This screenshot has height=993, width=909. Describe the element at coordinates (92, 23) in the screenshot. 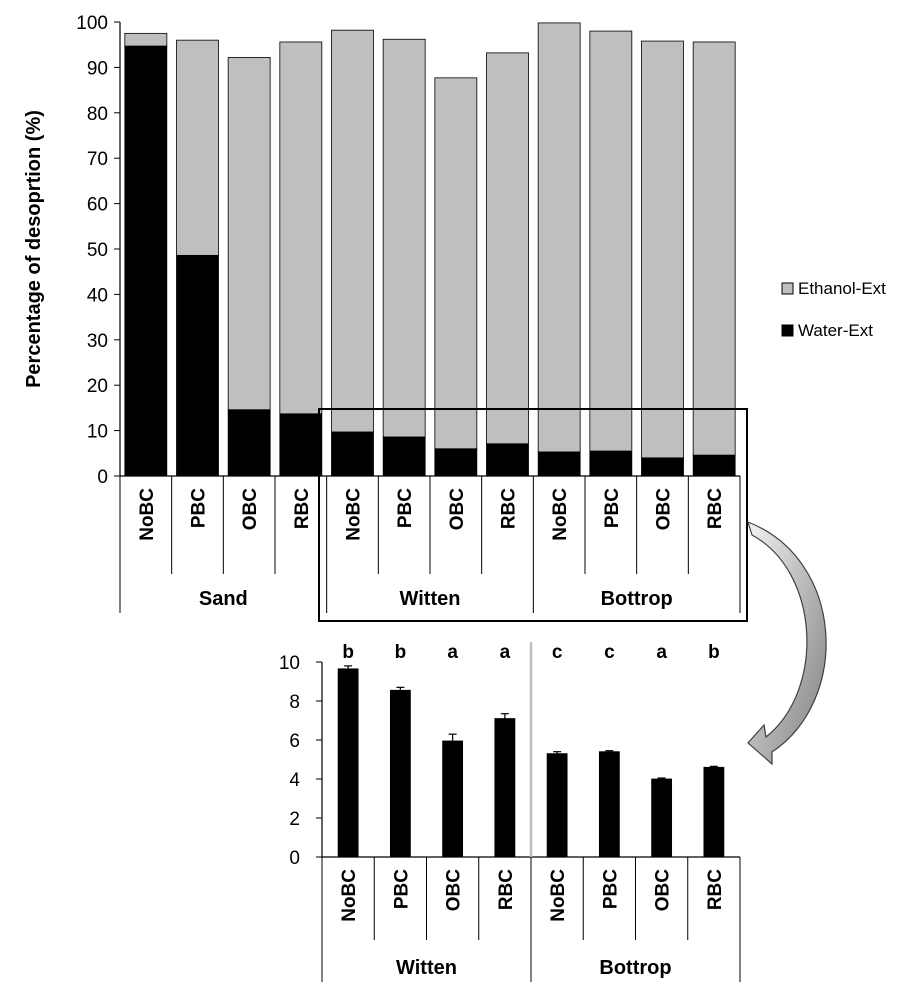

I see `main-y-tick-label: 100` at that location.